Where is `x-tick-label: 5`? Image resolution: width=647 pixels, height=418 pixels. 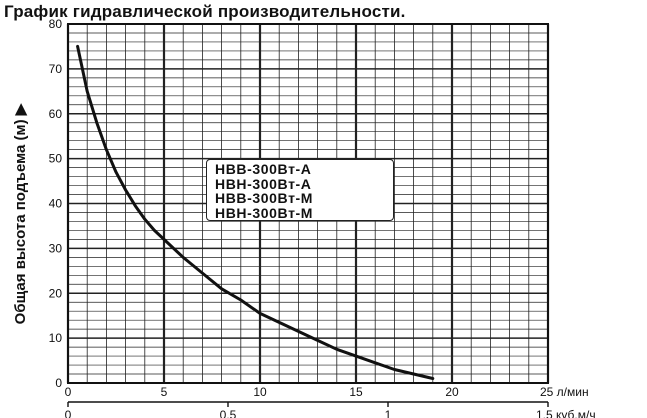
x-tick-label: 5 is located at coordinates (164, 392).